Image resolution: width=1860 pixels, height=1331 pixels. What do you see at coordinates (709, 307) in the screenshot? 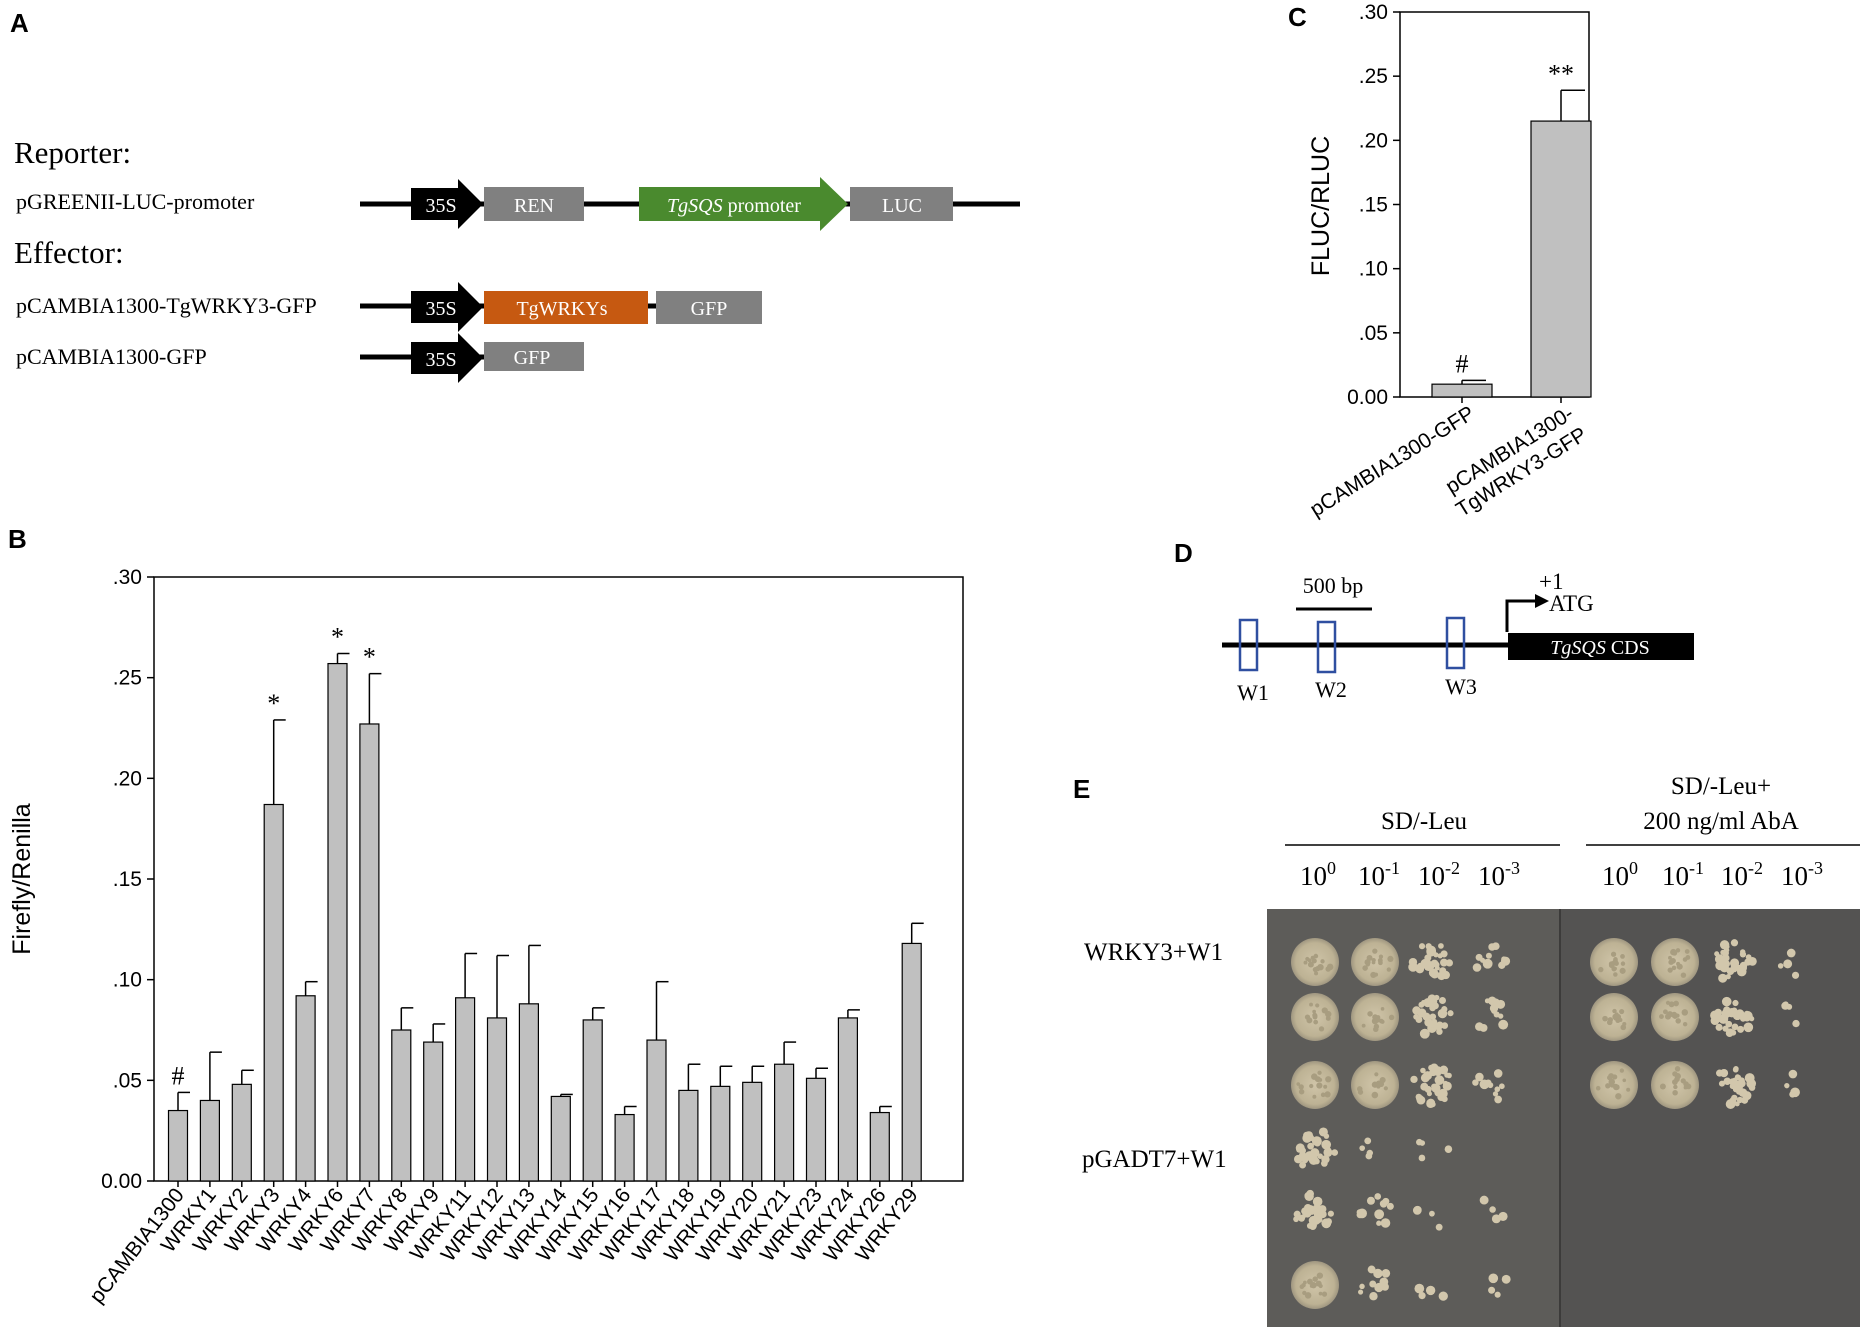
I see `effector1-gfp-box` at bounding box center [709, 307].